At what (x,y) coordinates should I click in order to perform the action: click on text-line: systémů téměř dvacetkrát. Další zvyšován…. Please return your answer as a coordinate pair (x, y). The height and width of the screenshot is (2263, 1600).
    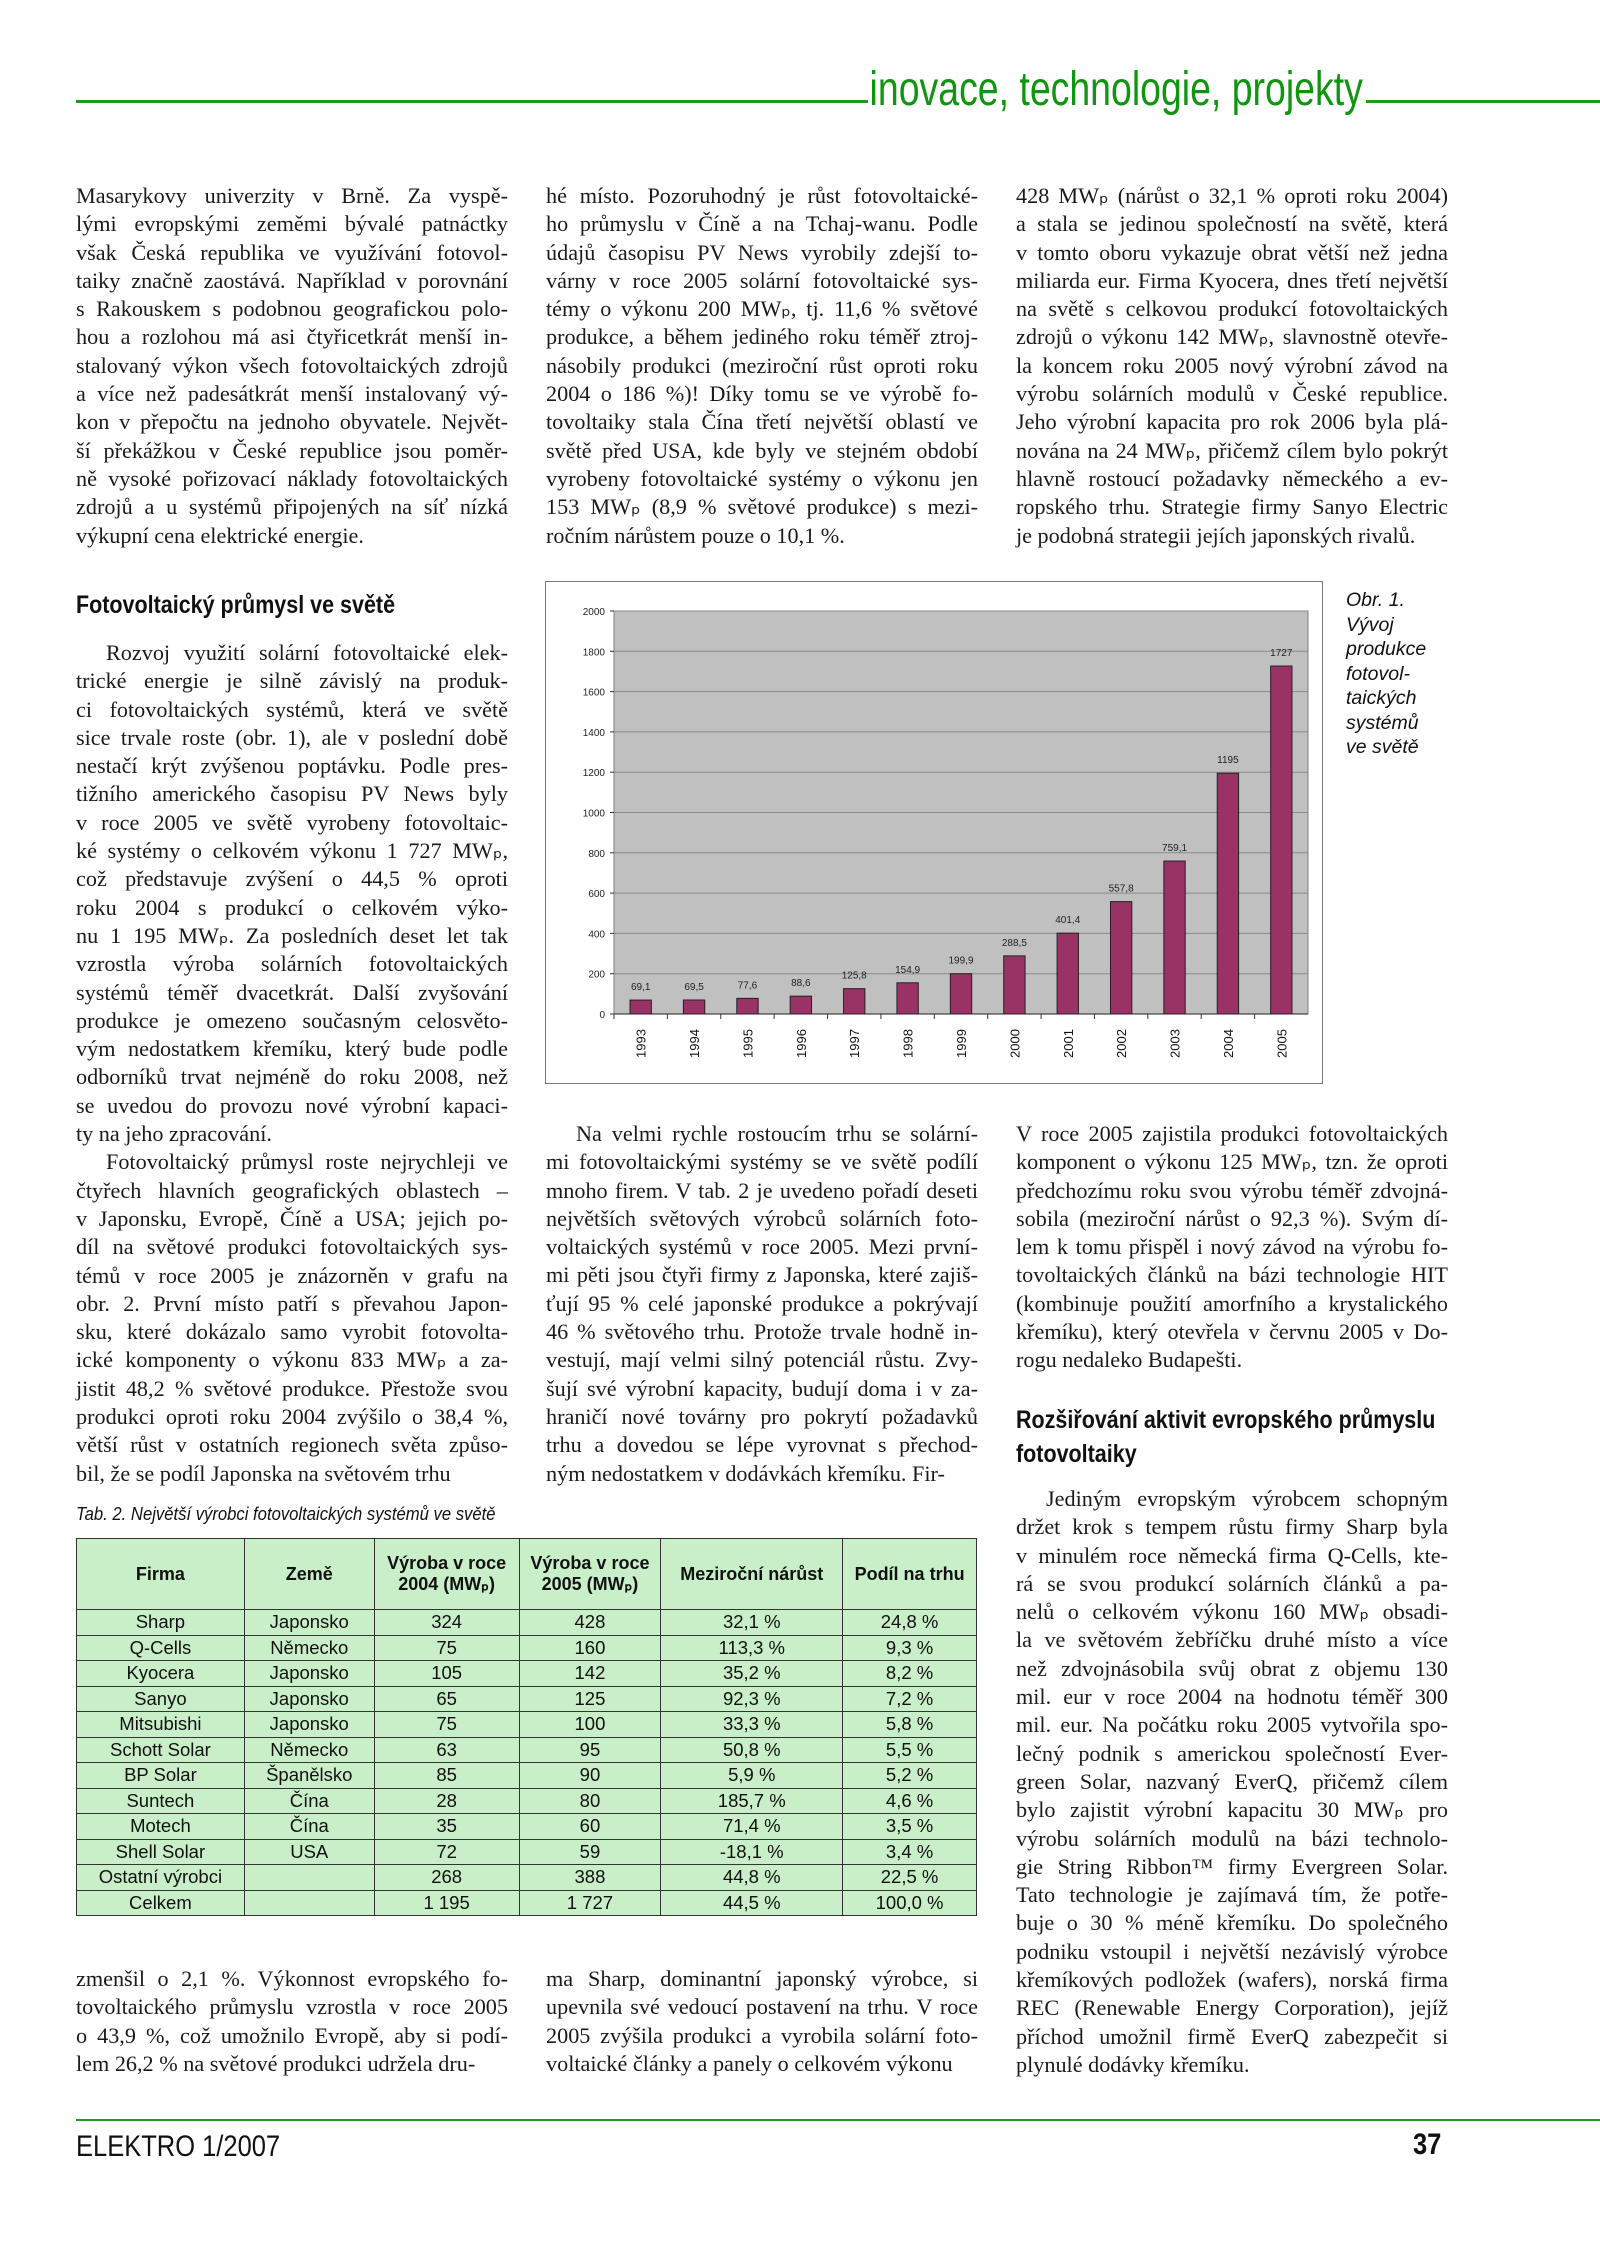
    Looking at the image, I should click on (292, 992).